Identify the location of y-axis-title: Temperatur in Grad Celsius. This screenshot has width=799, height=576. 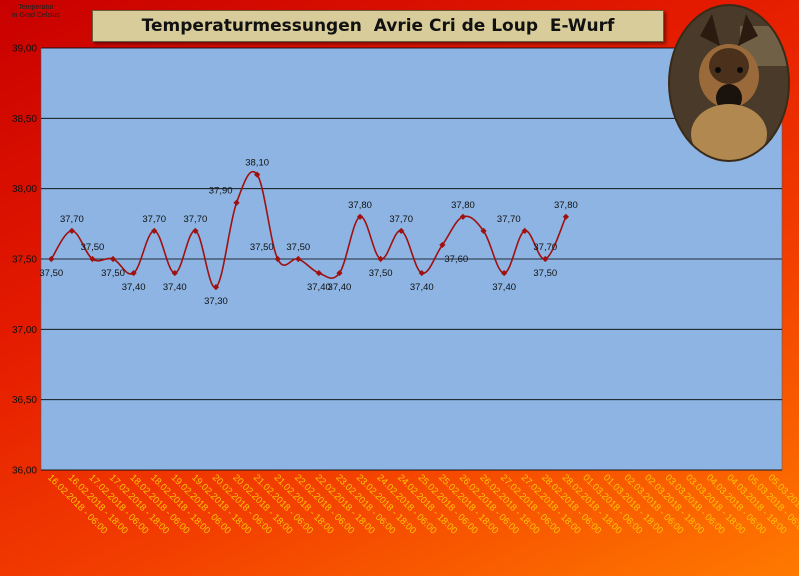
(36, 11).